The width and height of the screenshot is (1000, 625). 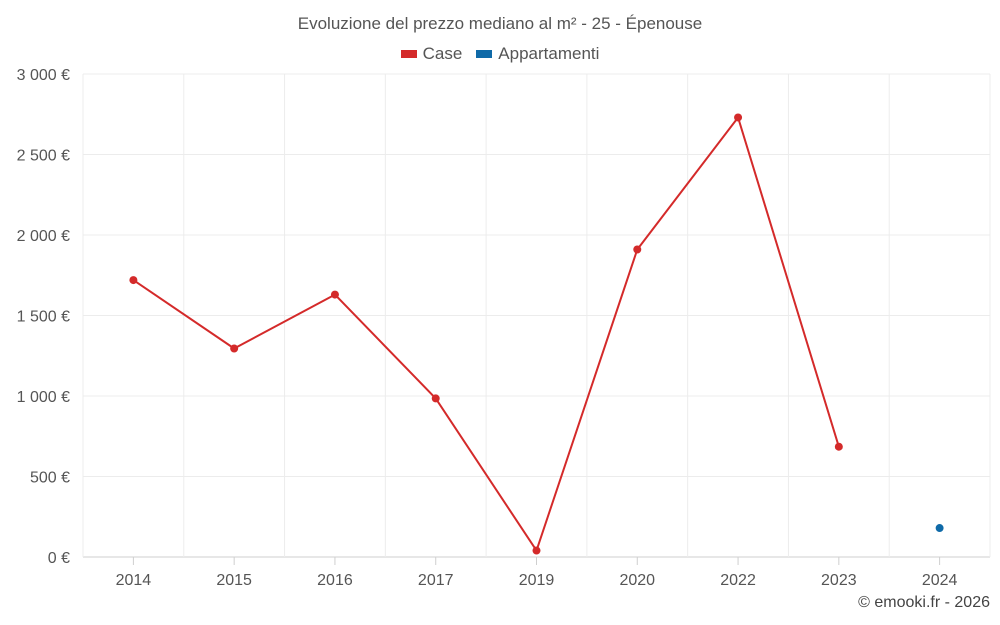 I want to click on y-tick-label: 1 000 €, so click(x=43, y=397).